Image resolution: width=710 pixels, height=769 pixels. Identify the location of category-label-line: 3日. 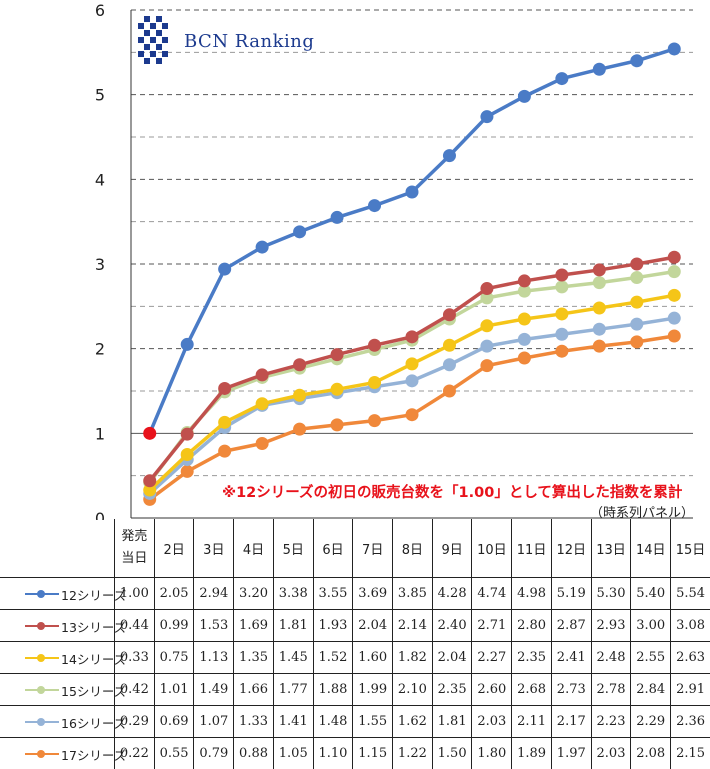
(213, 550).